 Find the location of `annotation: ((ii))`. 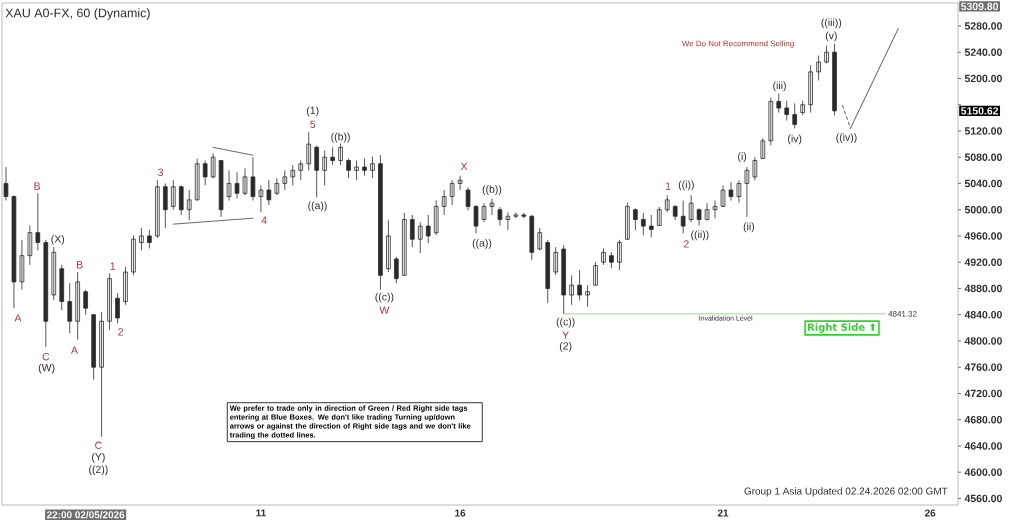

annotation: ((ii)) is located at coordinates (700, 235).